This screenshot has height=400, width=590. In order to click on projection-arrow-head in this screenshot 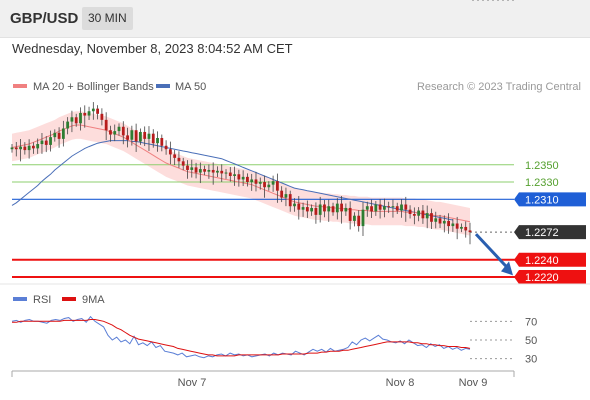, I will do `click(507, 268)`.